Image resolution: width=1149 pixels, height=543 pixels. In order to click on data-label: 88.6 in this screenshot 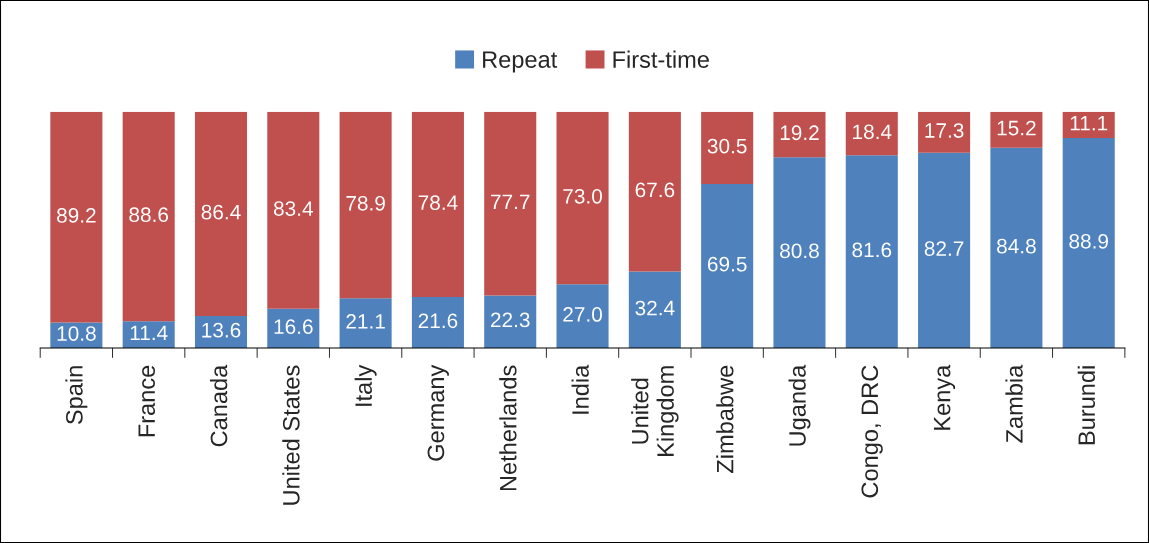, I will do `click(149, 215)`.